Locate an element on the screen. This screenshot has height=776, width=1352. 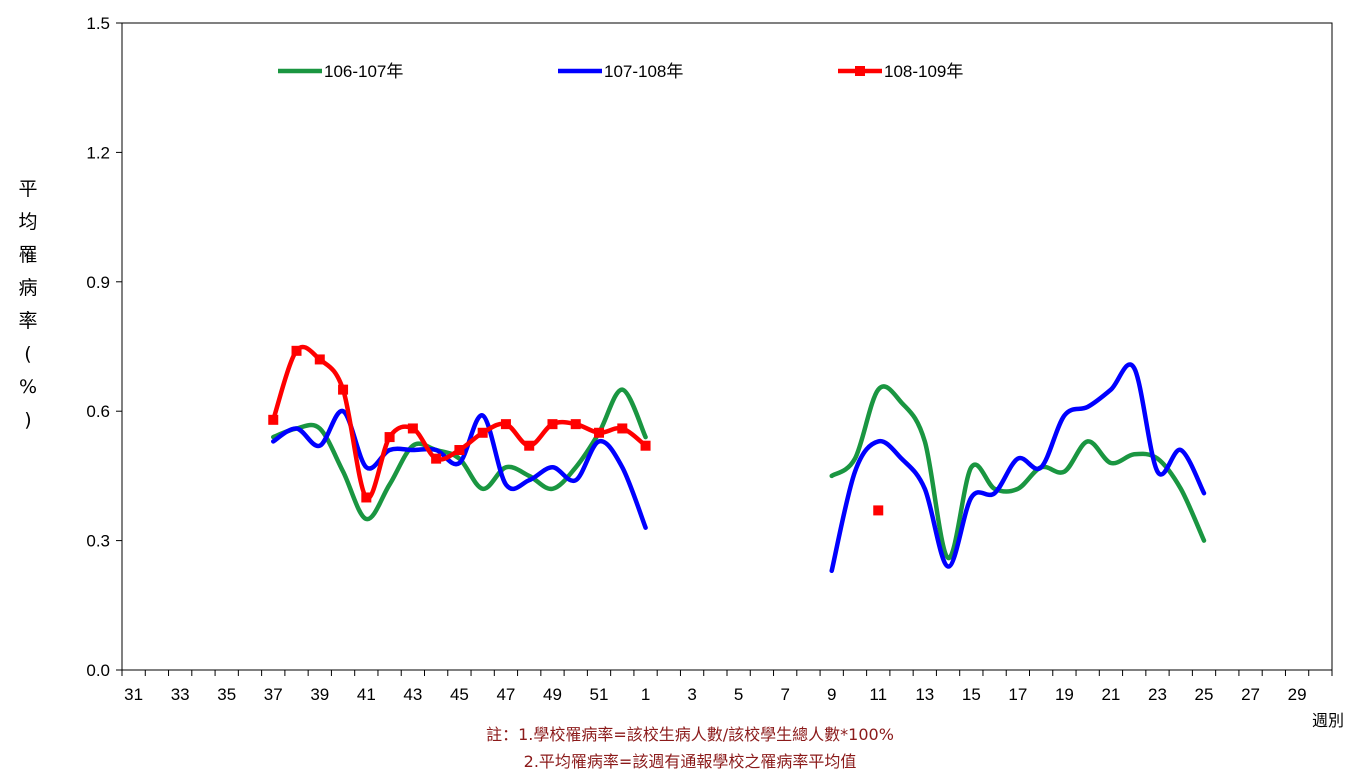
x-tick-label: 35 is located at coordinates (226, 694).